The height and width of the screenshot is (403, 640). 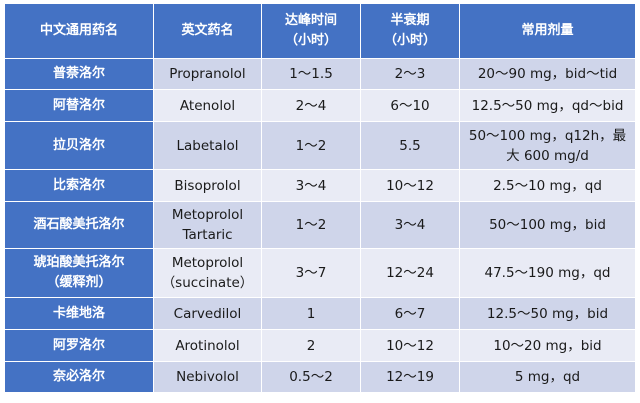 I want to click on cell-generic-name-line: 奈必洛尔, so click(x=78, y=376).